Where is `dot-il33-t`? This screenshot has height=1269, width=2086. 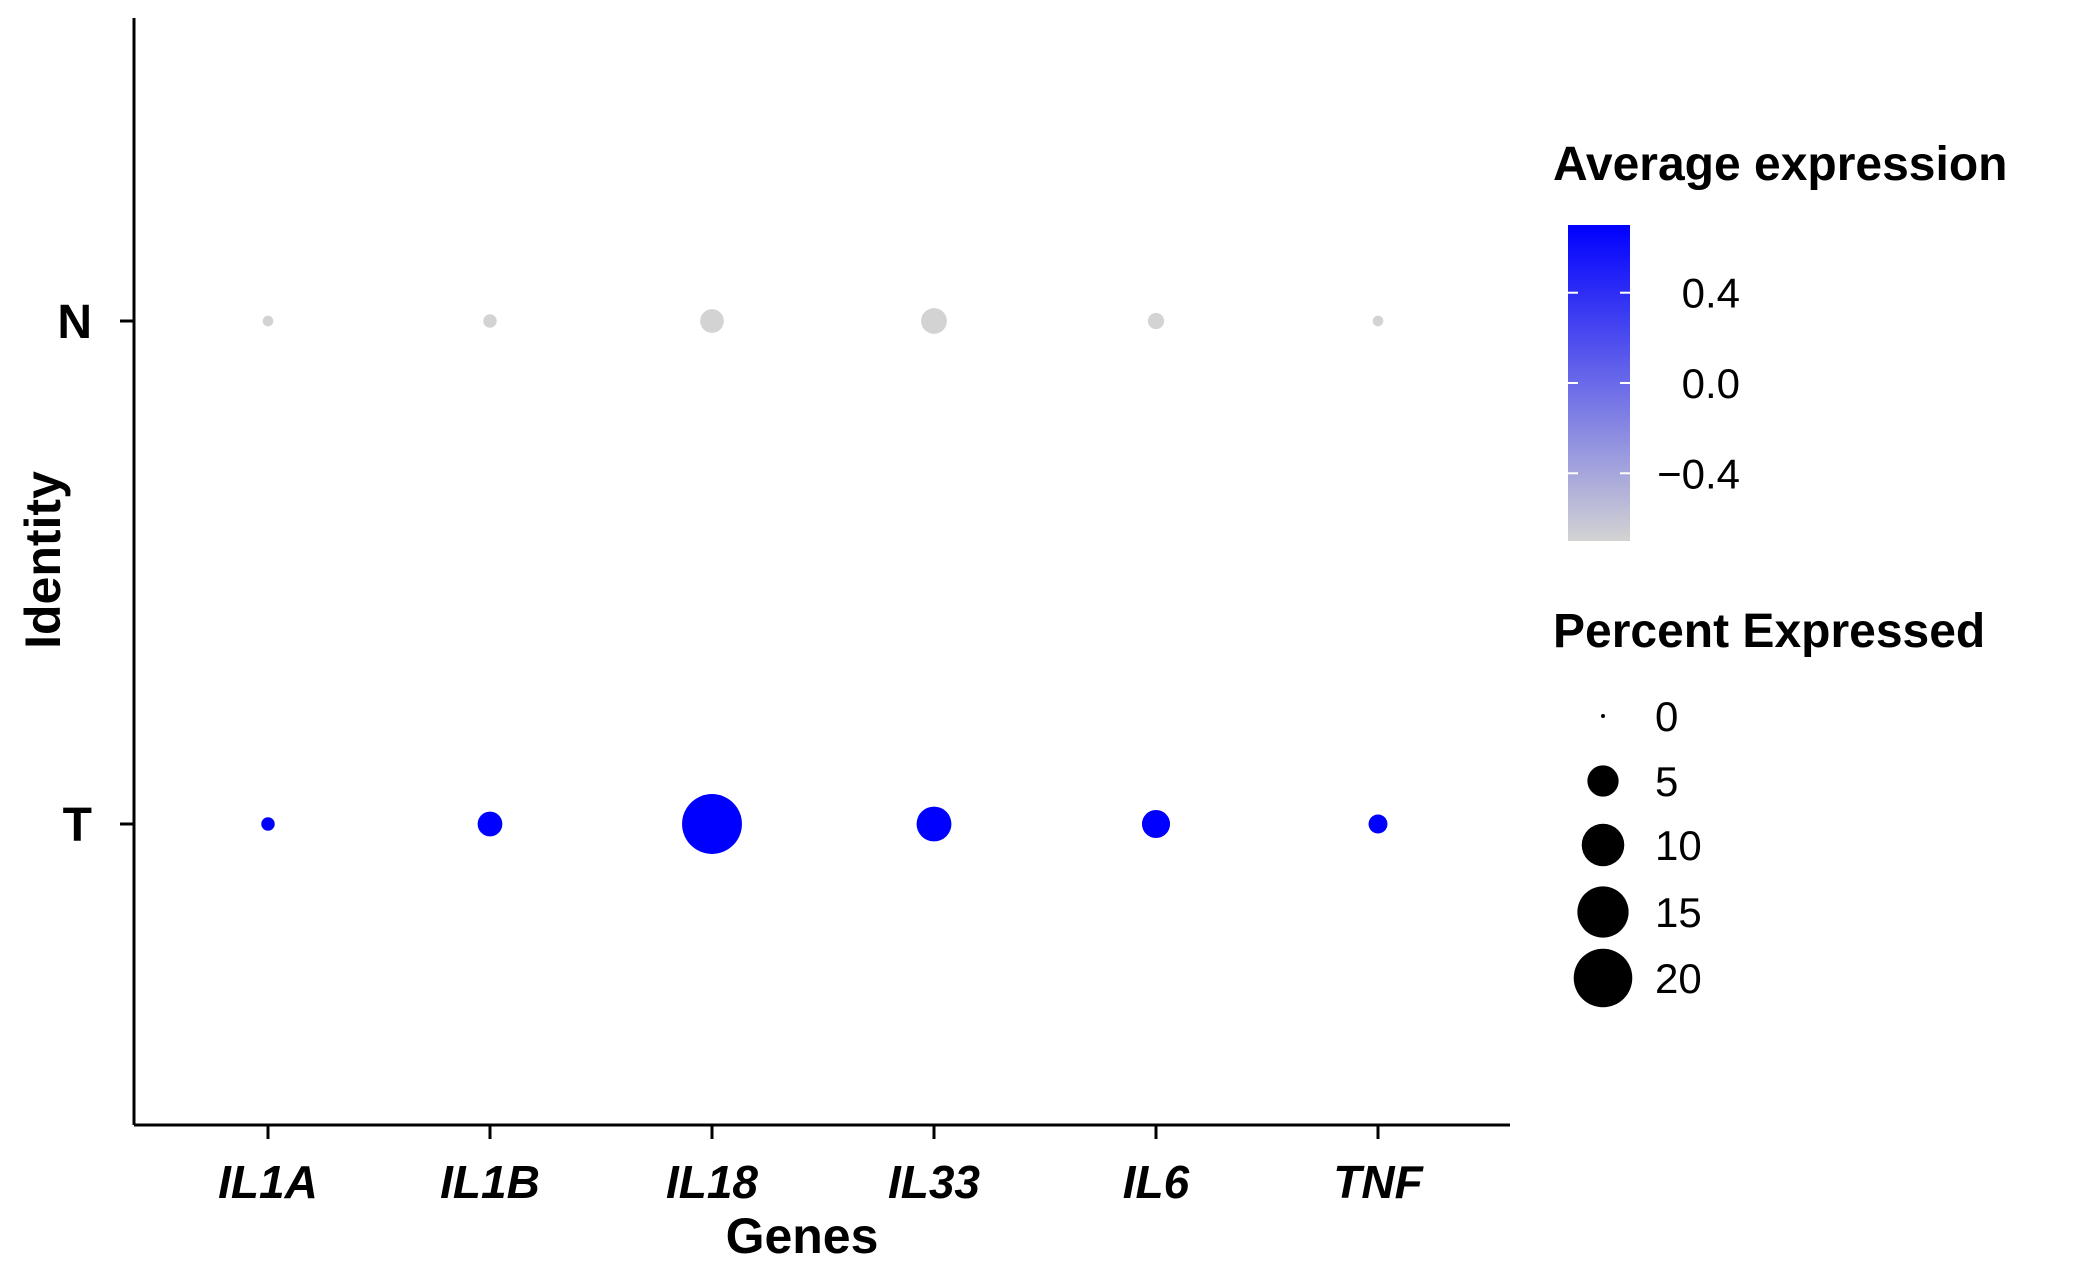
dot-il33-t is located at coordinates (934, 824).